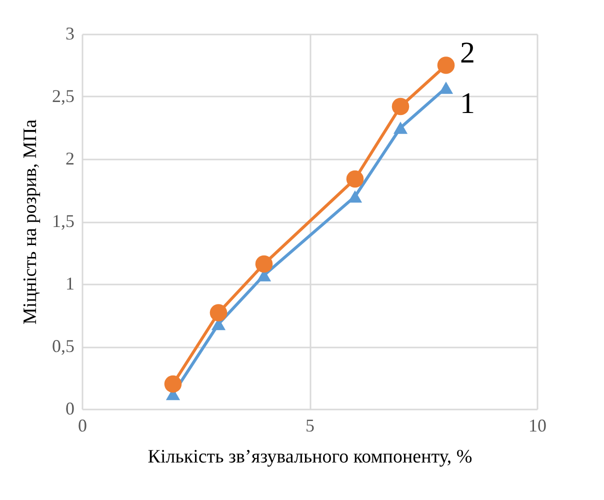  What do you see at coordinates (70, 408) in the screenshot?
I see `y-tick-label: 0` at bounding box center [70, 408].